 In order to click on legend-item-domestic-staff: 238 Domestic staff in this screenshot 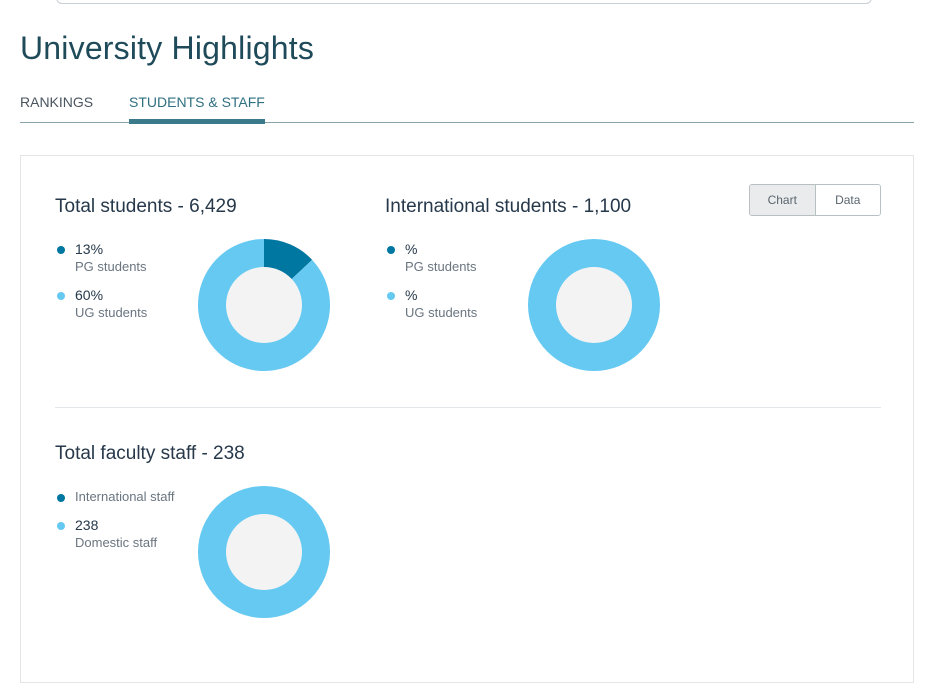, I will do `click(115, 536)`.